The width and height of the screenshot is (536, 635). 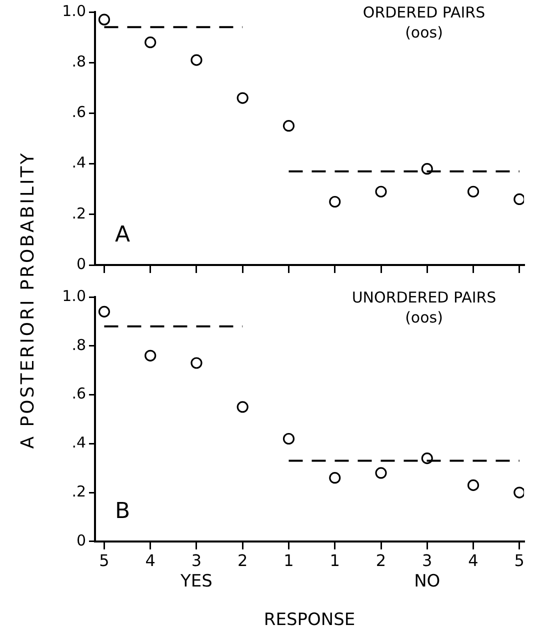 I want to click on y-axis-title: A POSTERIORI PROBABILITY, so click(x=28, y=300).